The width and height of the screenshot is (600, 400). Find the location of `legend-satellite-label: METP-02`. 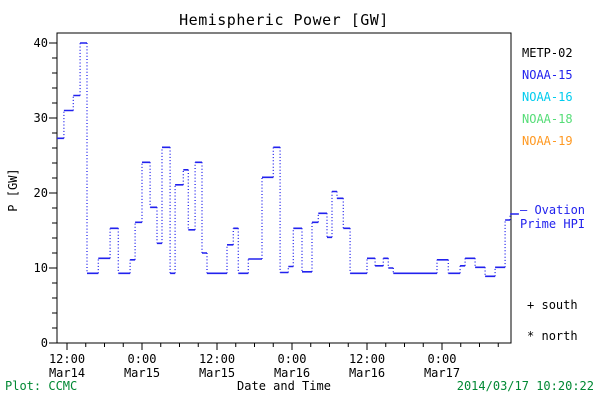

legend-satellite-label: METP-02 is located at coordinates (547, 53).